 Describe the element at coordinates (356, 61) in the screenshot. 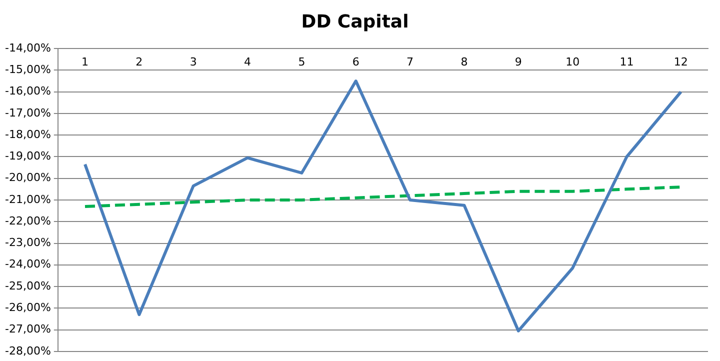

I see `x-tick-label: 6` at that location.